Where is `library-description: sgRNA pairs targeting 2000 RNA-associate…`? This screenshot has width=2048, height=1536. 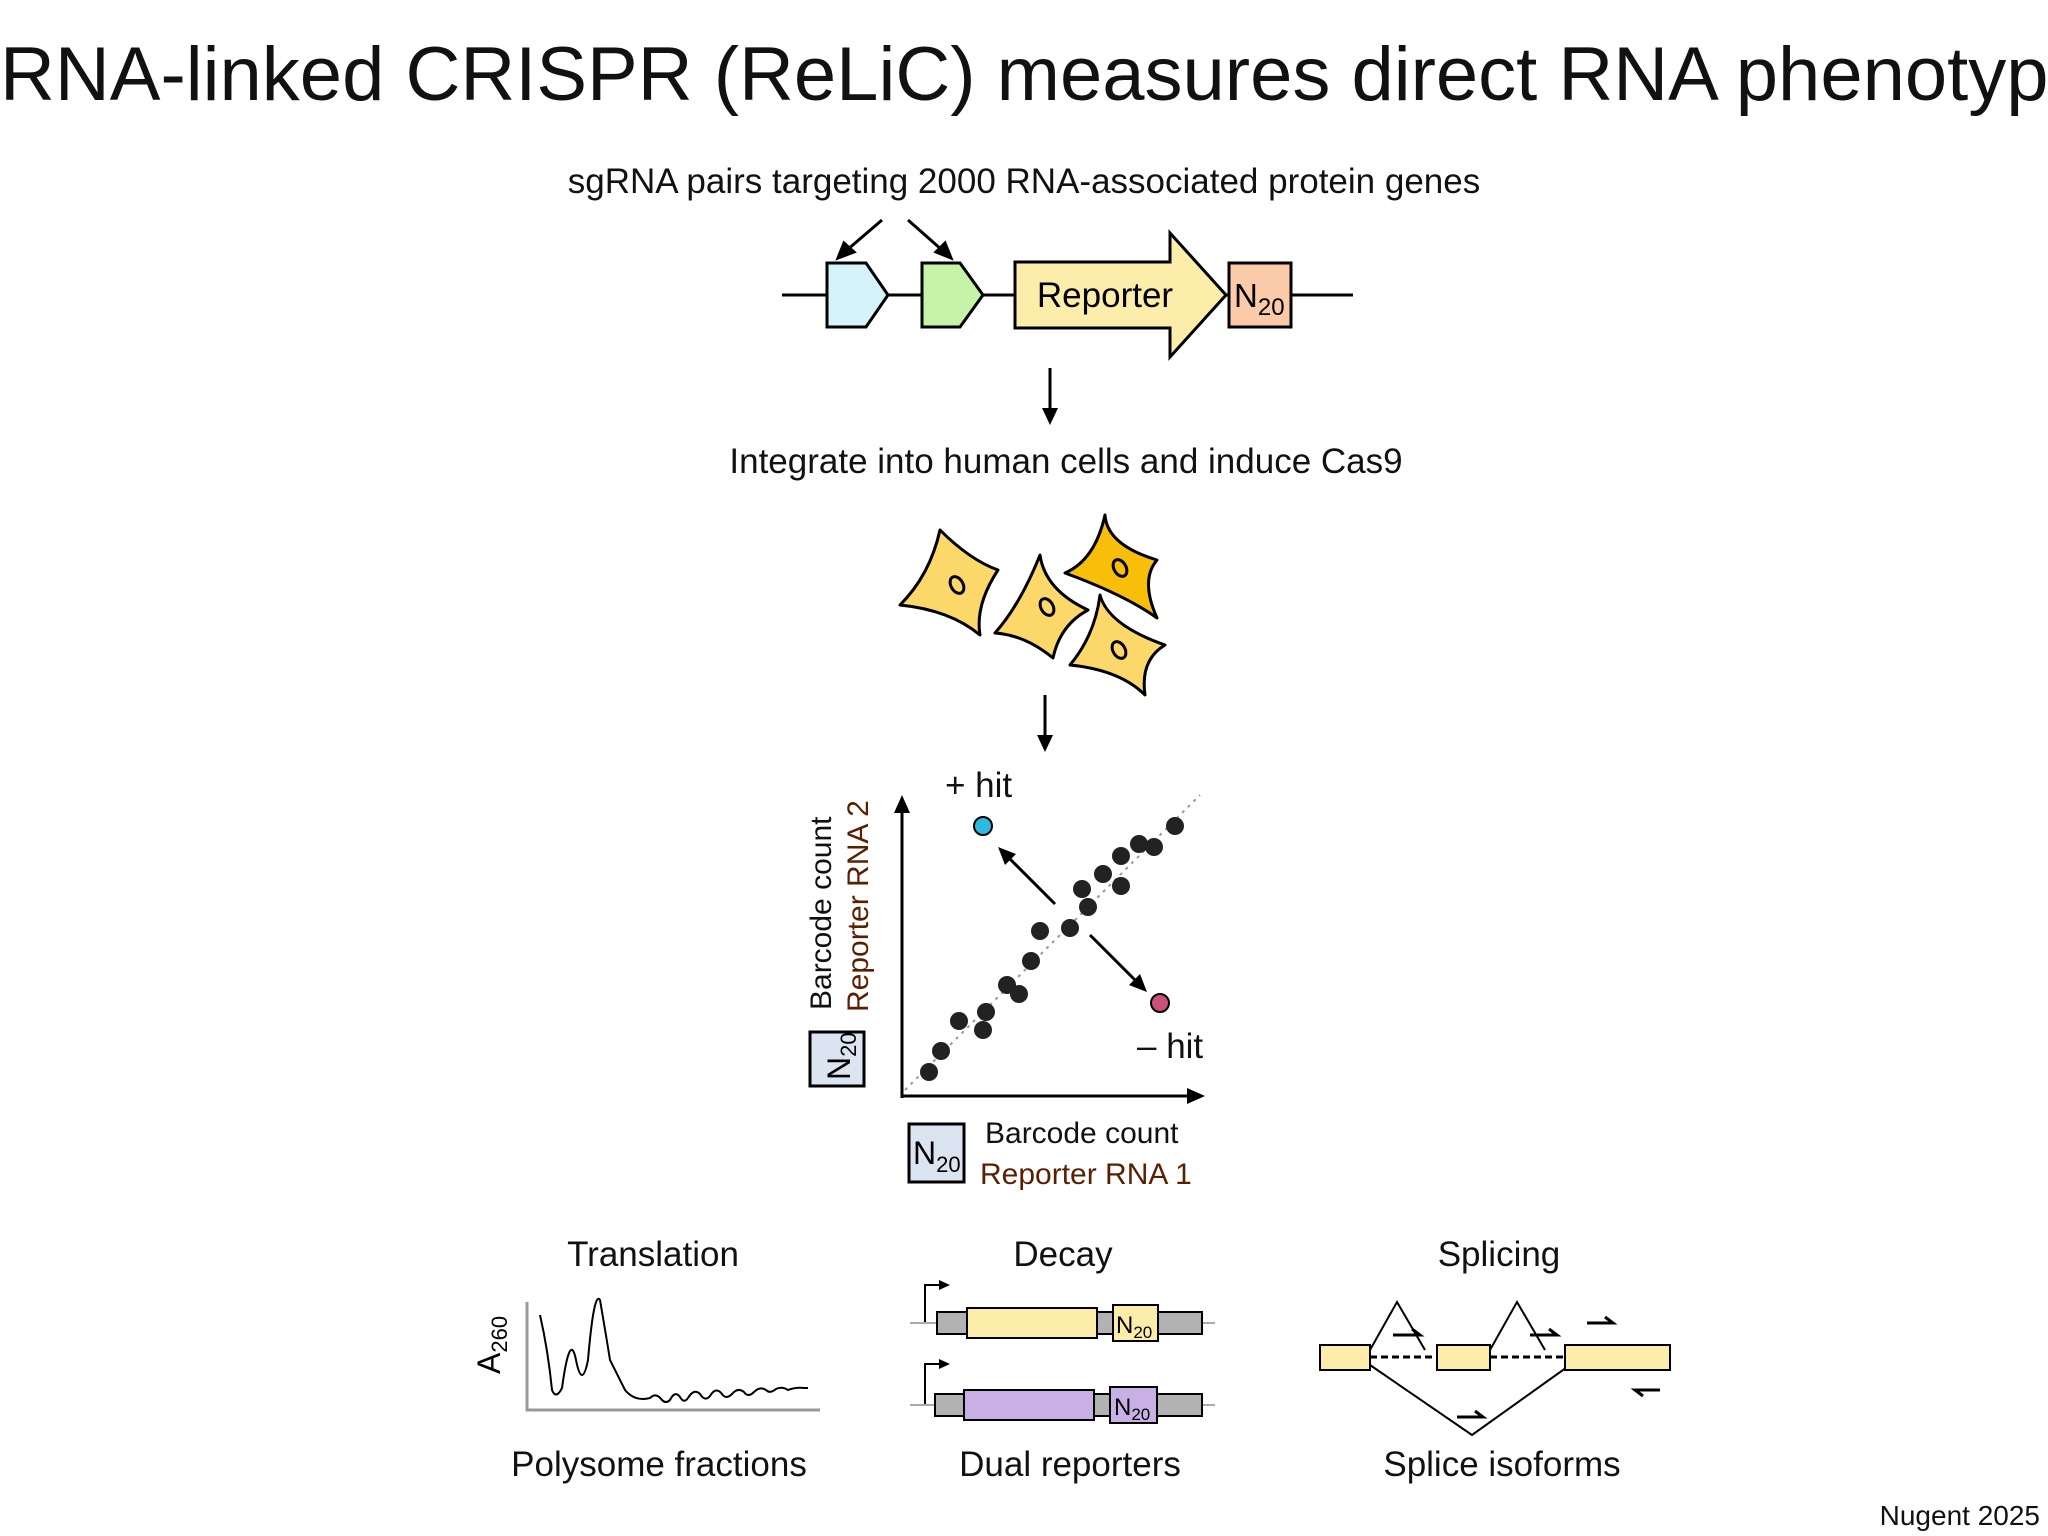
library-description: sgRNA pairs targeting 2000 RNA-associate… is located at coordinates (1024, 181).